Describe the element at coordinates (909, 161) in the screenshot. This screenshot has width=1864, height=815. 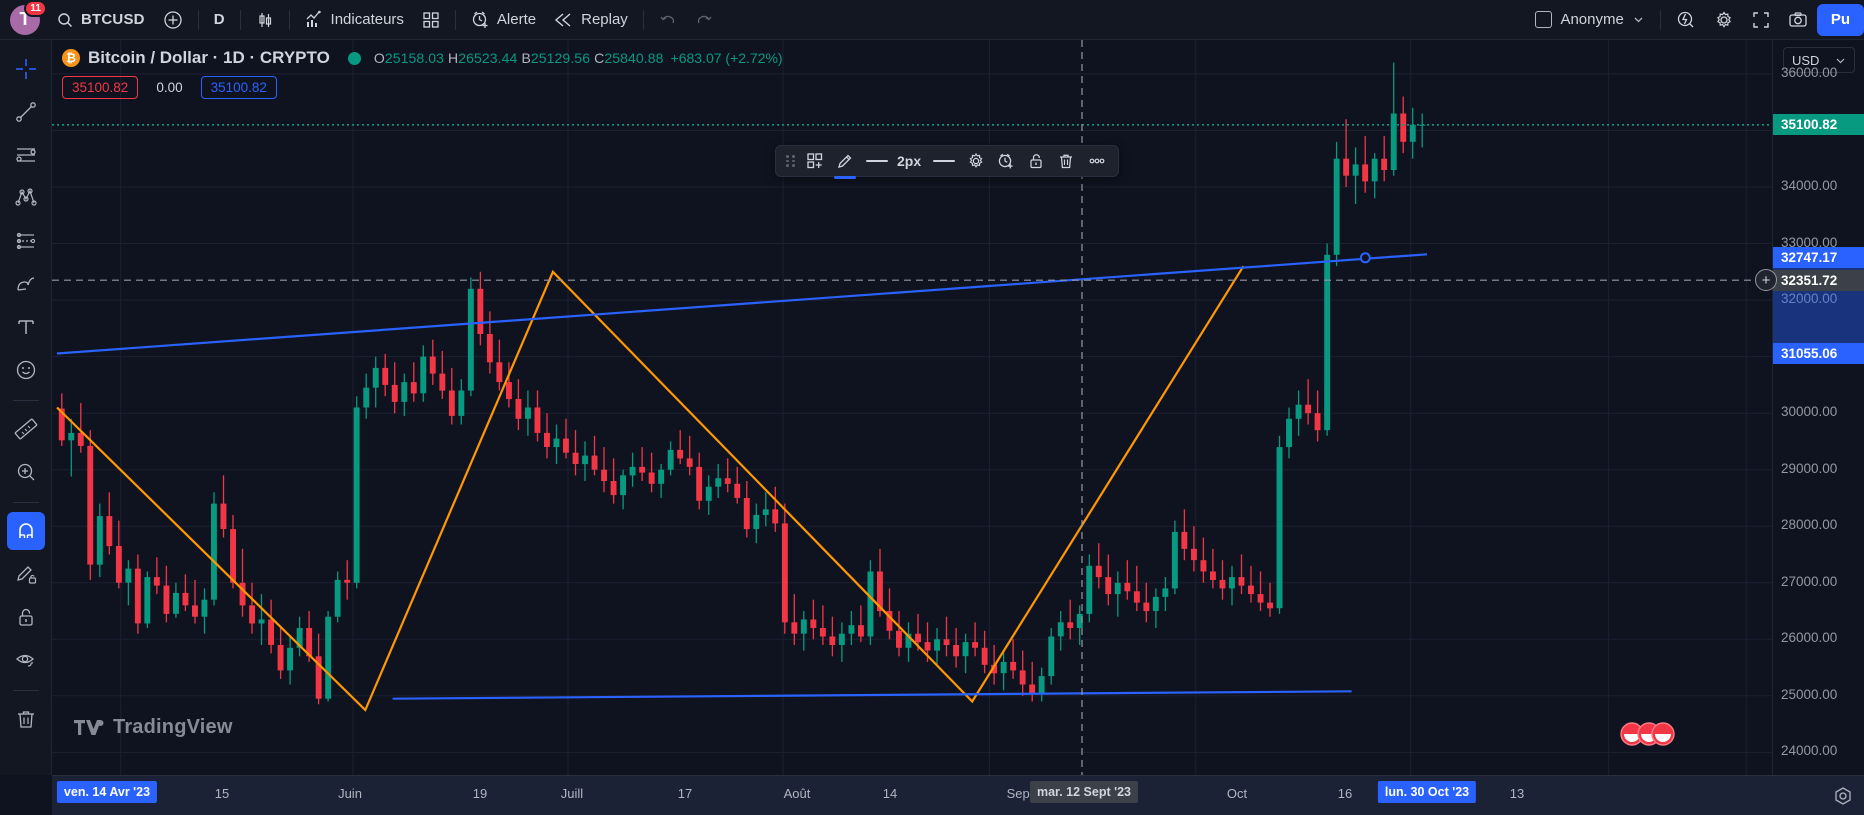
I see `line-width-label: 2px` at that location.